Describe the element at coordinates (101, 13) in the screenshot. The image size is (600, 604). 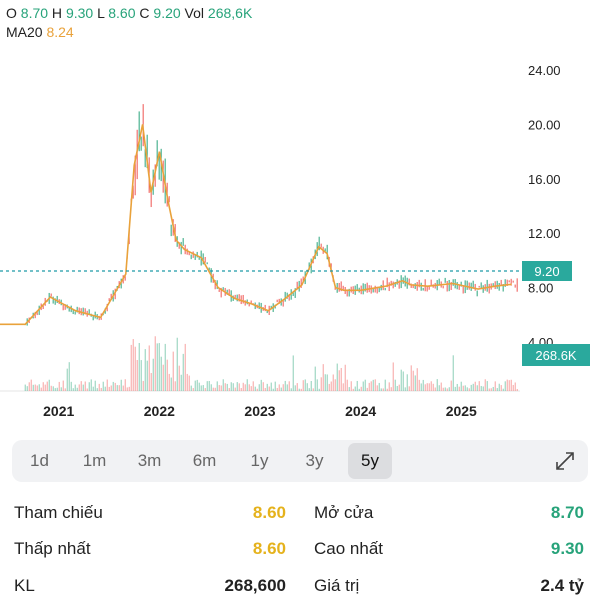
I see `low-label: L` at that location.